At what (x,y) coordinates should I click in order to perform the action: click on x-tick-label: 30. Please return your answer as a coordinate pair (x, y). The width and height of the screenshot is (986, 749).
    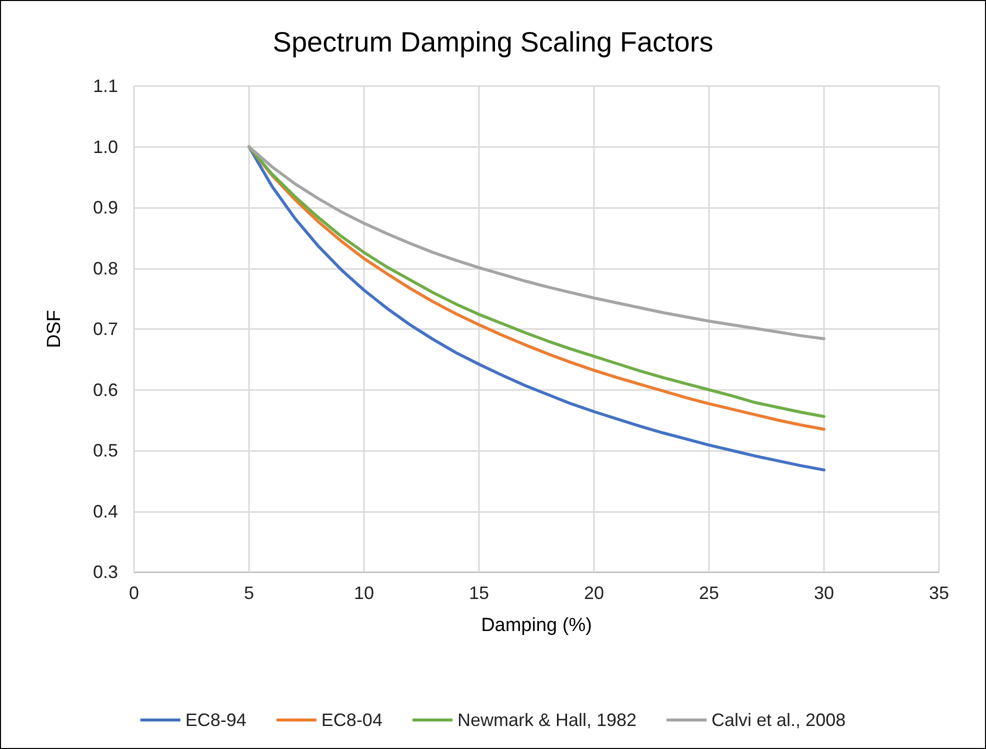
    Looking at the image, I should click on (824, 593).